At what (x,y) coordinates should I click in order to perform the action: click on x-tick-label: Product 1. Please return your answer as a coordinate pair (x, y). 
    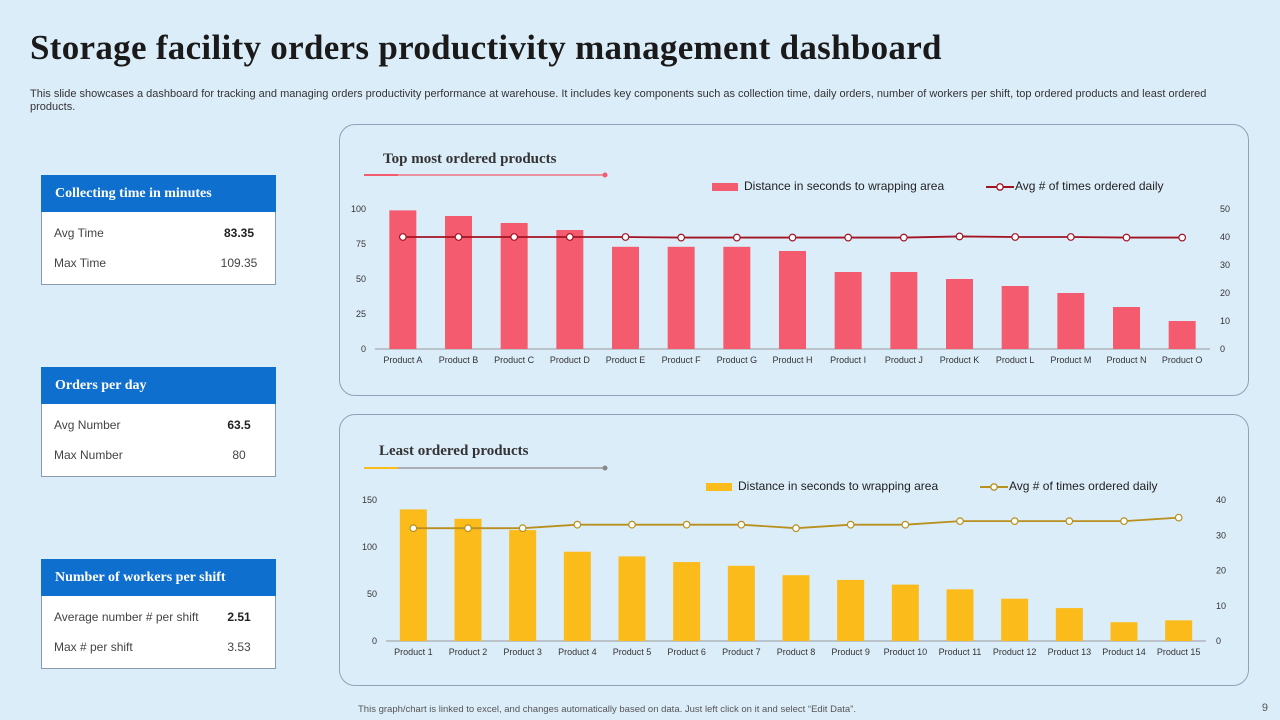
    Looking at the image, I should click on (413, 652).